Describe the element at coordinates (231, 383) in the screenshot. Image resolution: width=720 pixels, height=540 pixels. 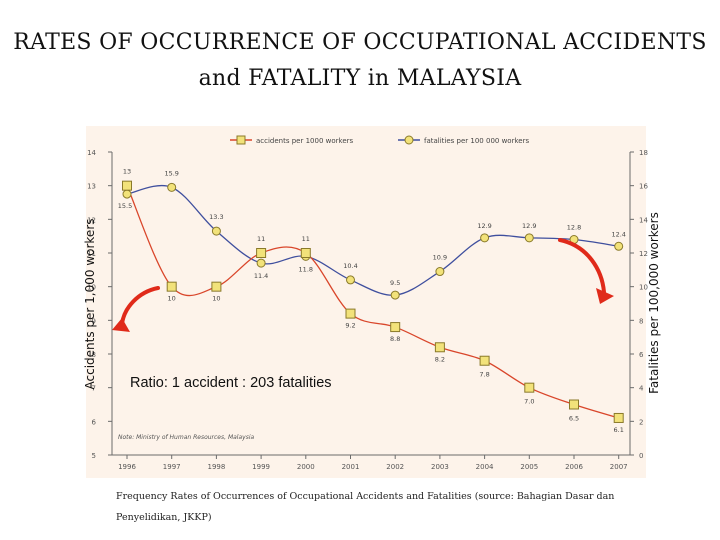
I see `ratio-annotation: Ratio: 1 accident : 203 fatalities` at that location.